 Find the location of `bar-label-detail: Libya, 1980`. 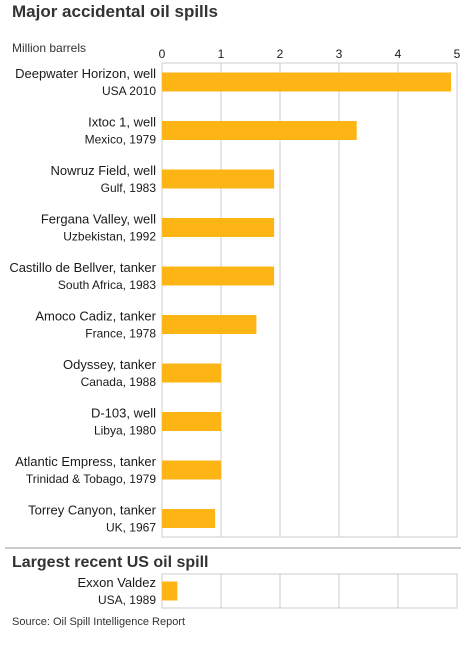

bar-label-detail: Libya, 1980 is located at coordinates (125, 431).